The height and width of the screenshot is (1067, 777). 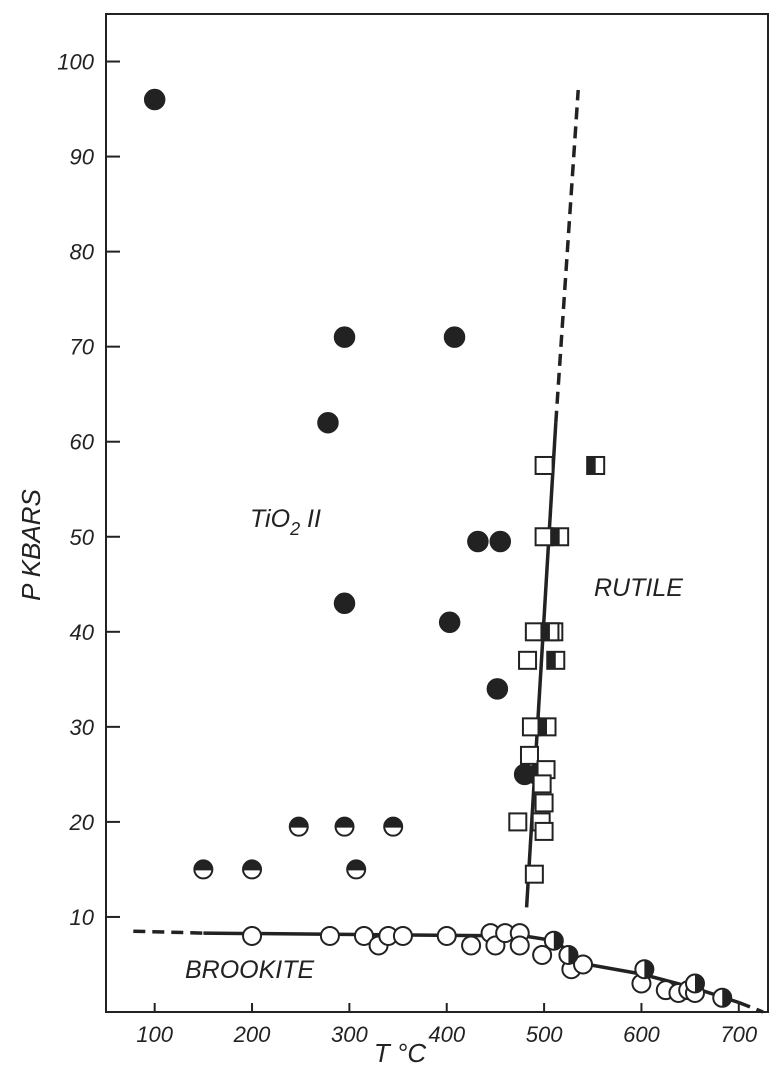 What do you see at coordinates (82, 537) in the screenshot?
I see `y-tick-label: 50` at bounding box center [82, 537].